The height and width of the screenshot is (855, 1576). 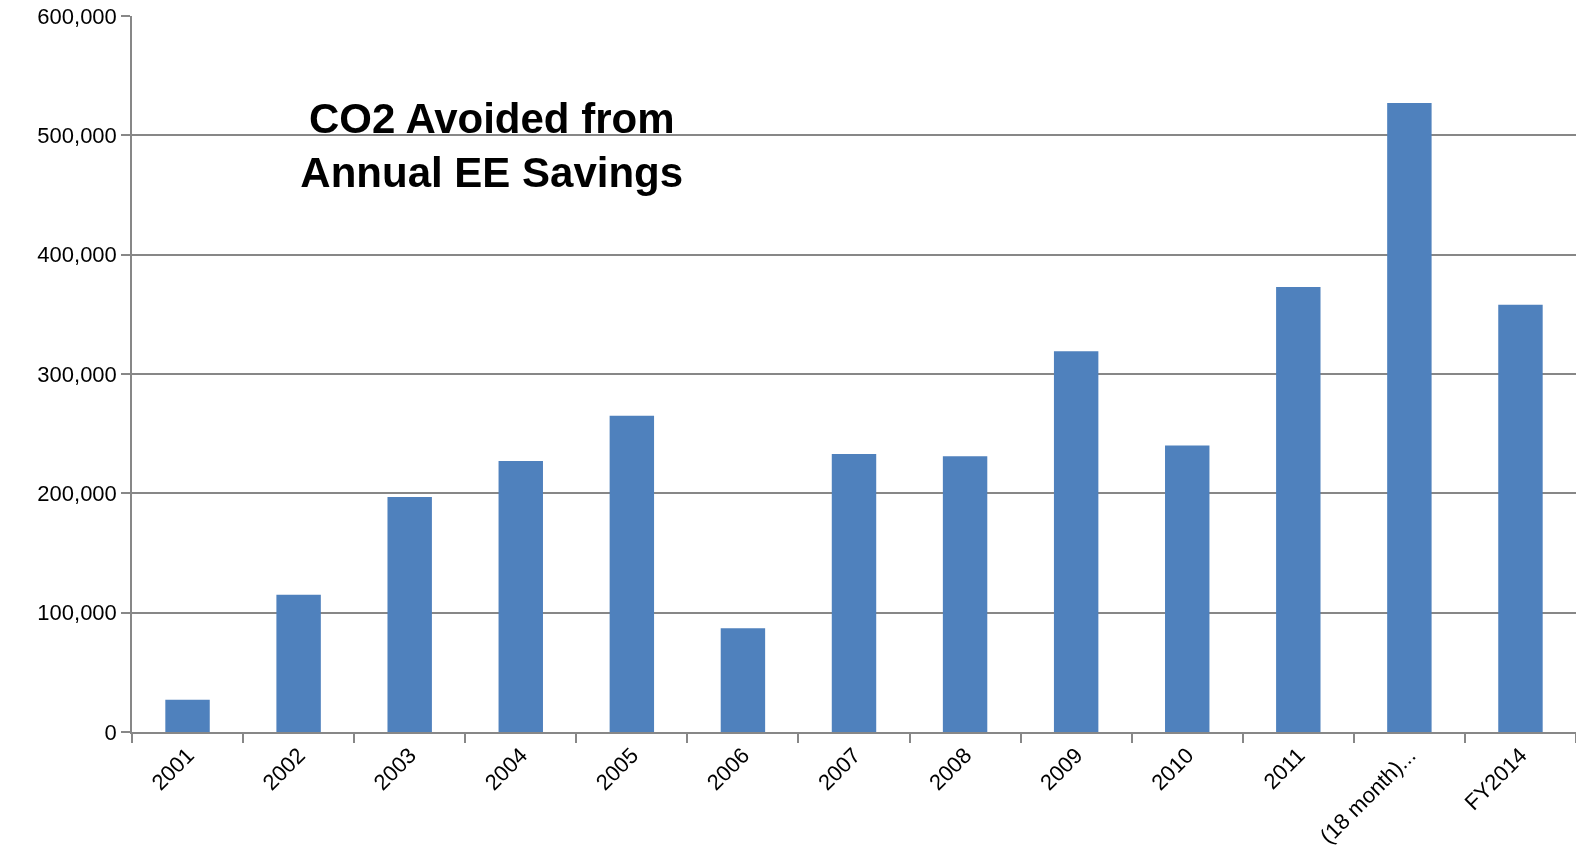 What do you see at coordinates (77, 136) in the screenshot?
I see `y-tick-label: 500,000` at bounding box center [77, 136].